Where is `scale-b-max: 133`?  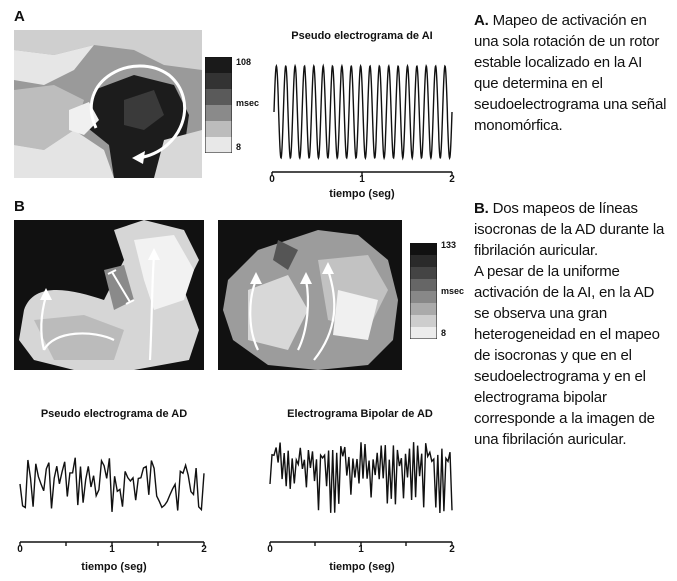 scale-b-max: 133 is located at coordinates (449, 245).